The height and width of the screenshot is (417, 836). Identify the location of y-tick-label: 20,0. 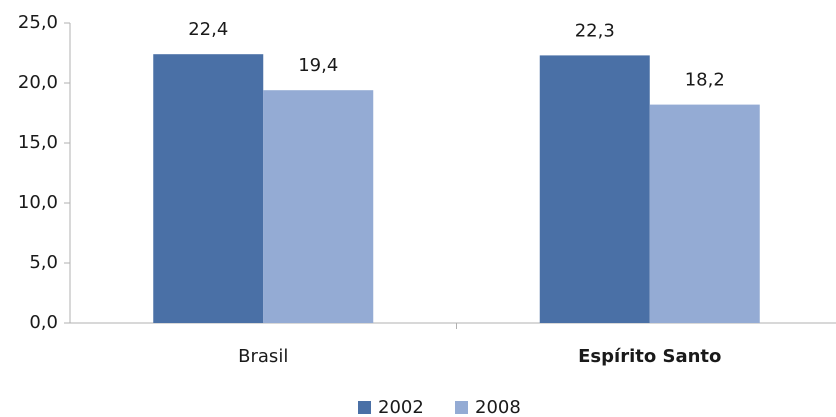
(38, 82).